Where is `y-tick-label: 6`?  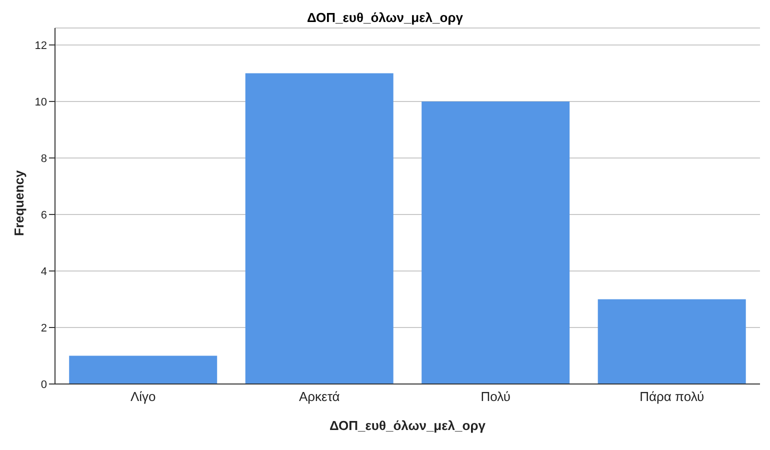
y-tick-label: 6 is located at coordinates (43, 215).